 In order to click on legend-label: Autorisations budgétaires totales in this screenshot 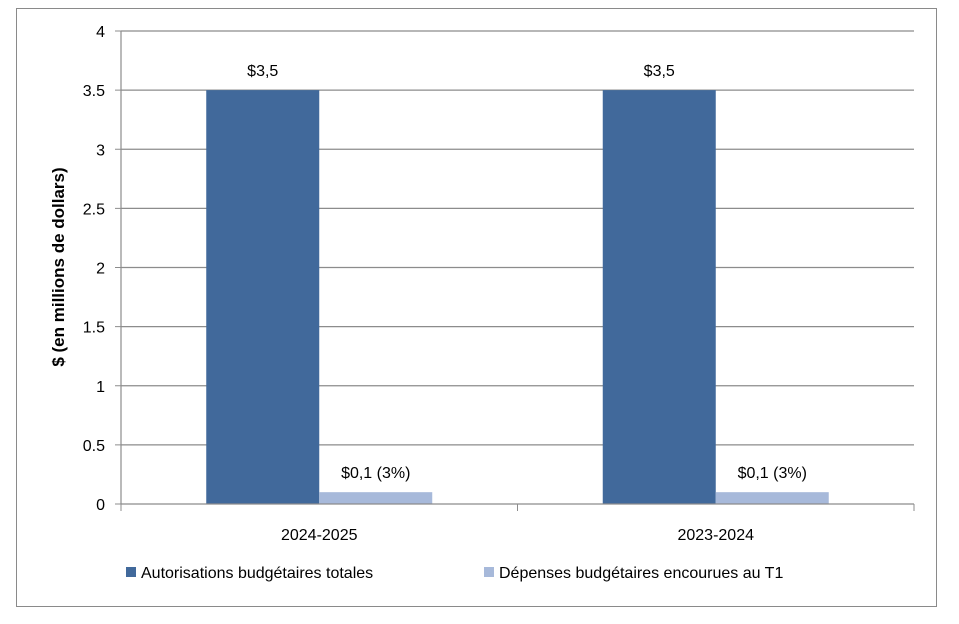, I will do `click(257, 573)`.